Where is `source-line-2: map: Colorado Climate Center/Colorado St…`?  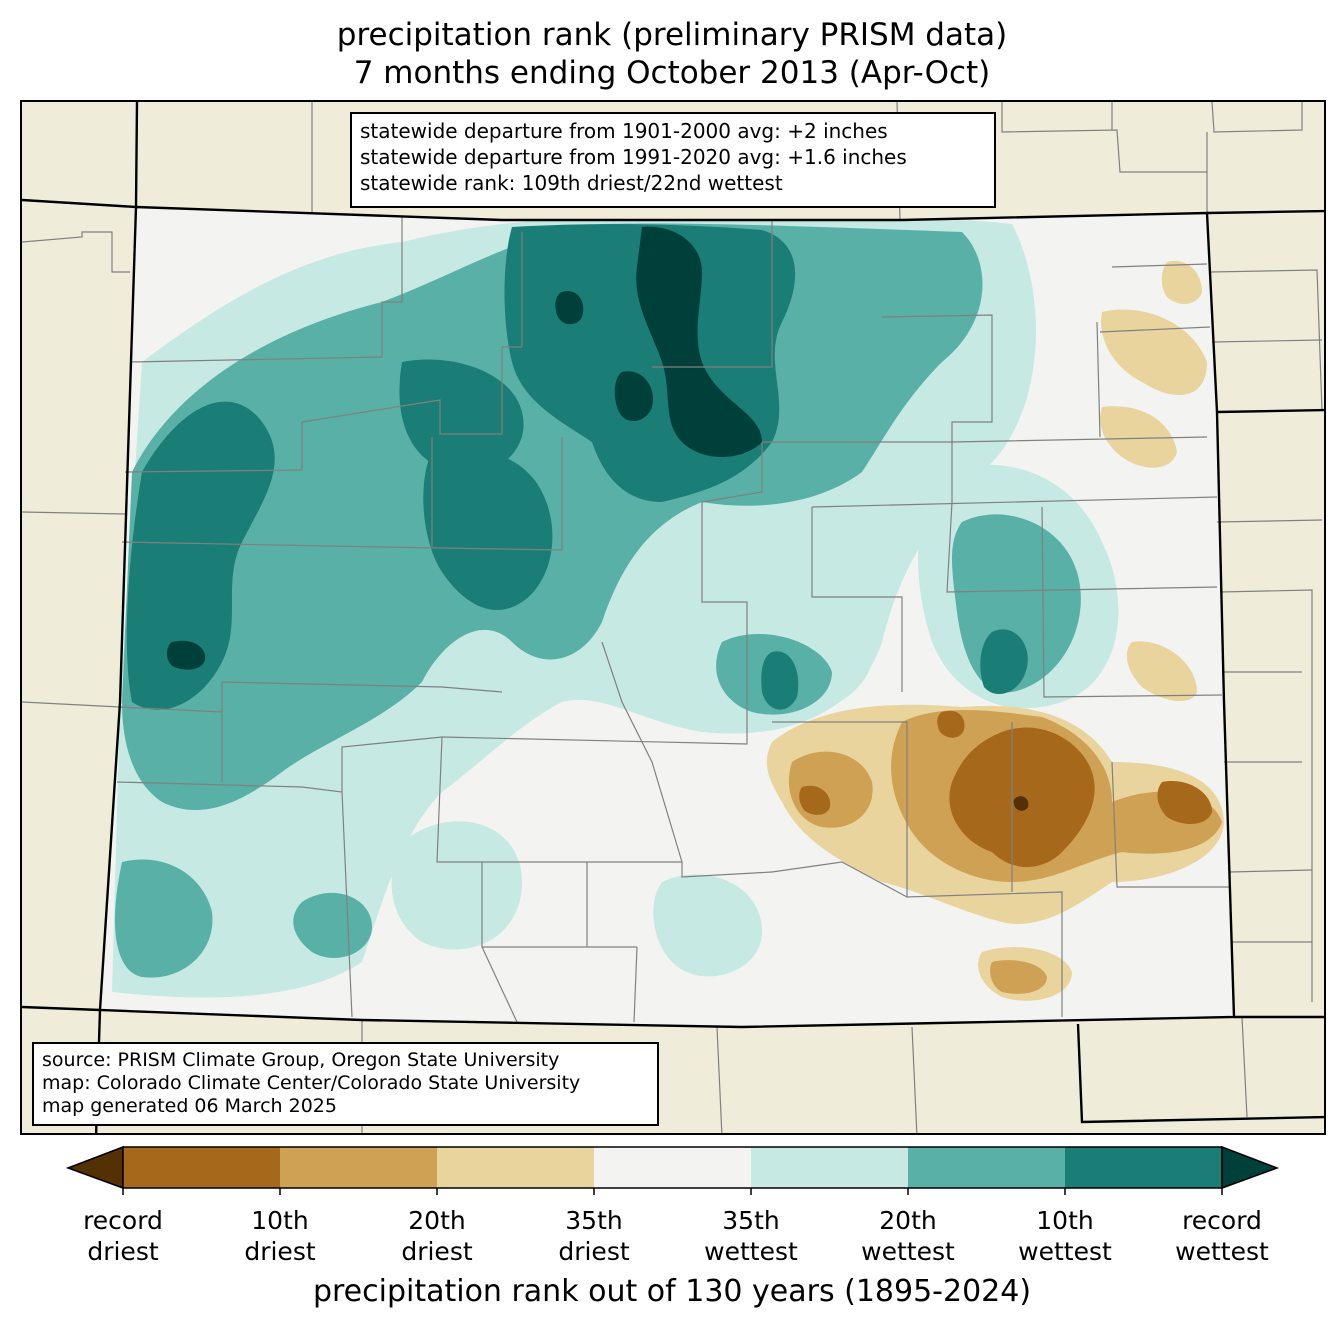
source-line-2: map: Colorado Climate Center/Colorado St… is located at coordinates (311, 1083).